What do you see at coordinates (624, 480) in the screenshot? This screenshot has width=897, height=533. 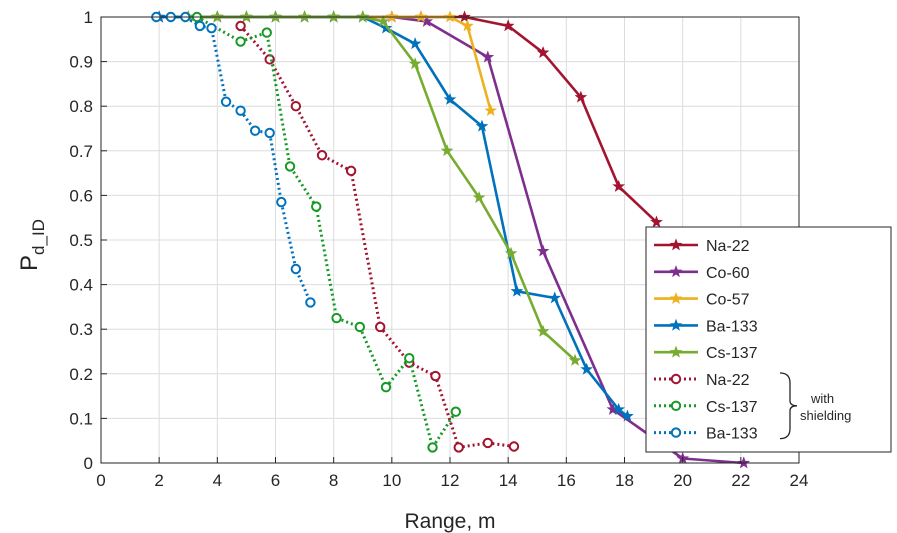 I see `x-tick-label: 18` at bounding box center [624, 480].